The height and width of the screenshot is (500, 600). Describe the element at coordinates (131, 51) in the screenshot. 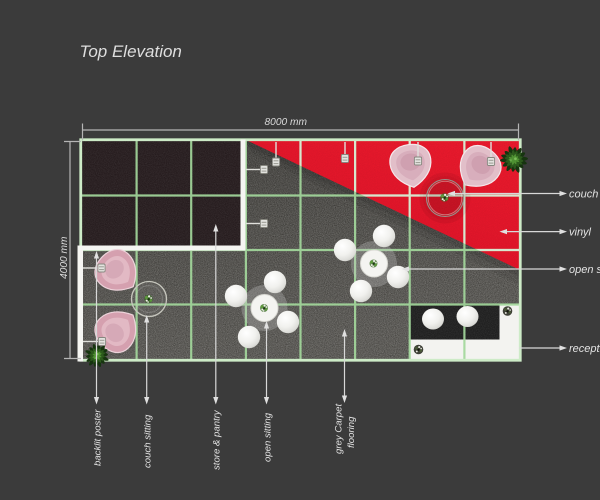

I see `svg-text: Top Elevation` at that location.